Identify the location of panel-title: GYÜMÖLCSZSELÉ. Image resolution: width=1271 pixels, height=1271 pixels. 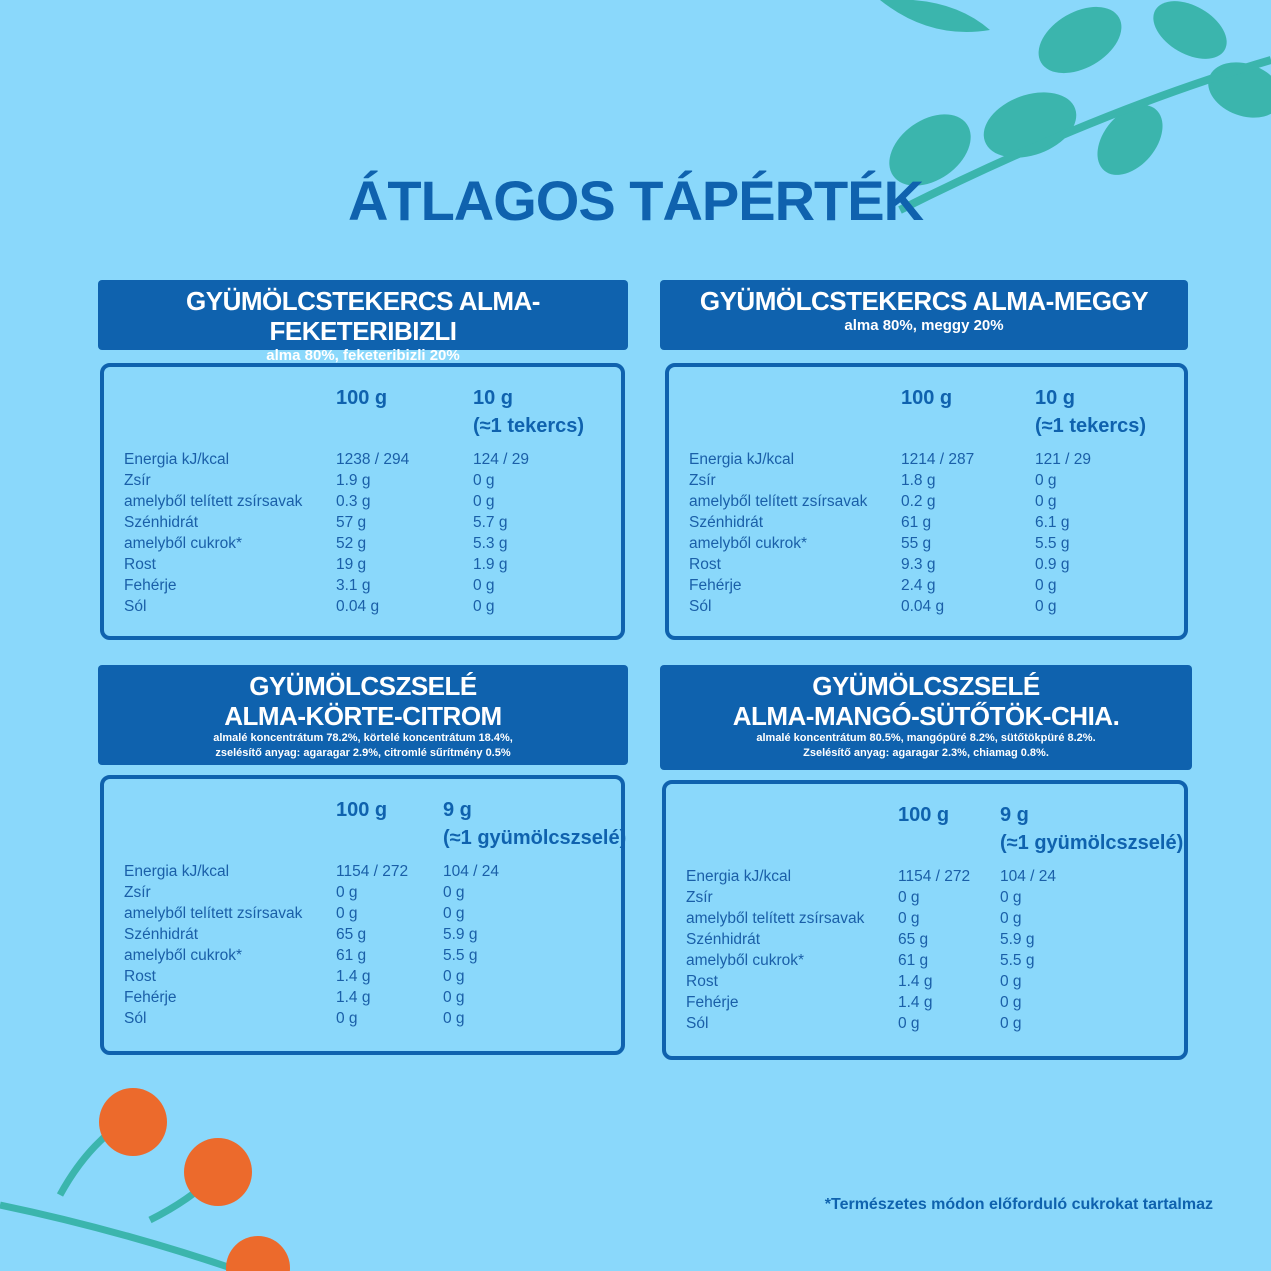
(363, 686).